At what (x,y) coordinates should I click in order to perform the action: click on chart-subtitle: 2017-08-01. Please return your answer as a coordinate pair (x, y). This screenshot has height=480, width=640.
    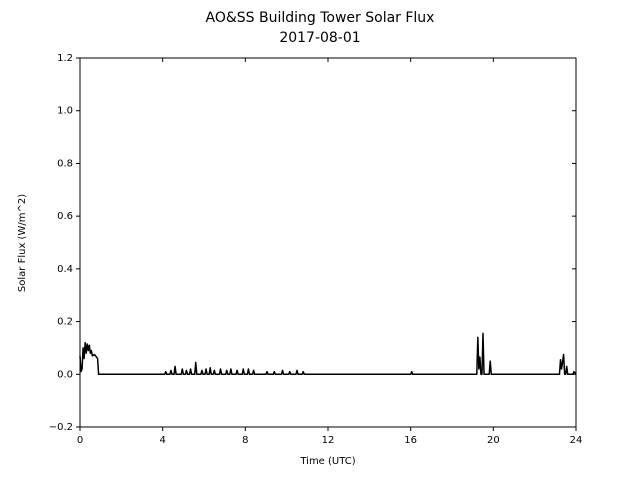
    Looking at the image, I should click on (319, 38).